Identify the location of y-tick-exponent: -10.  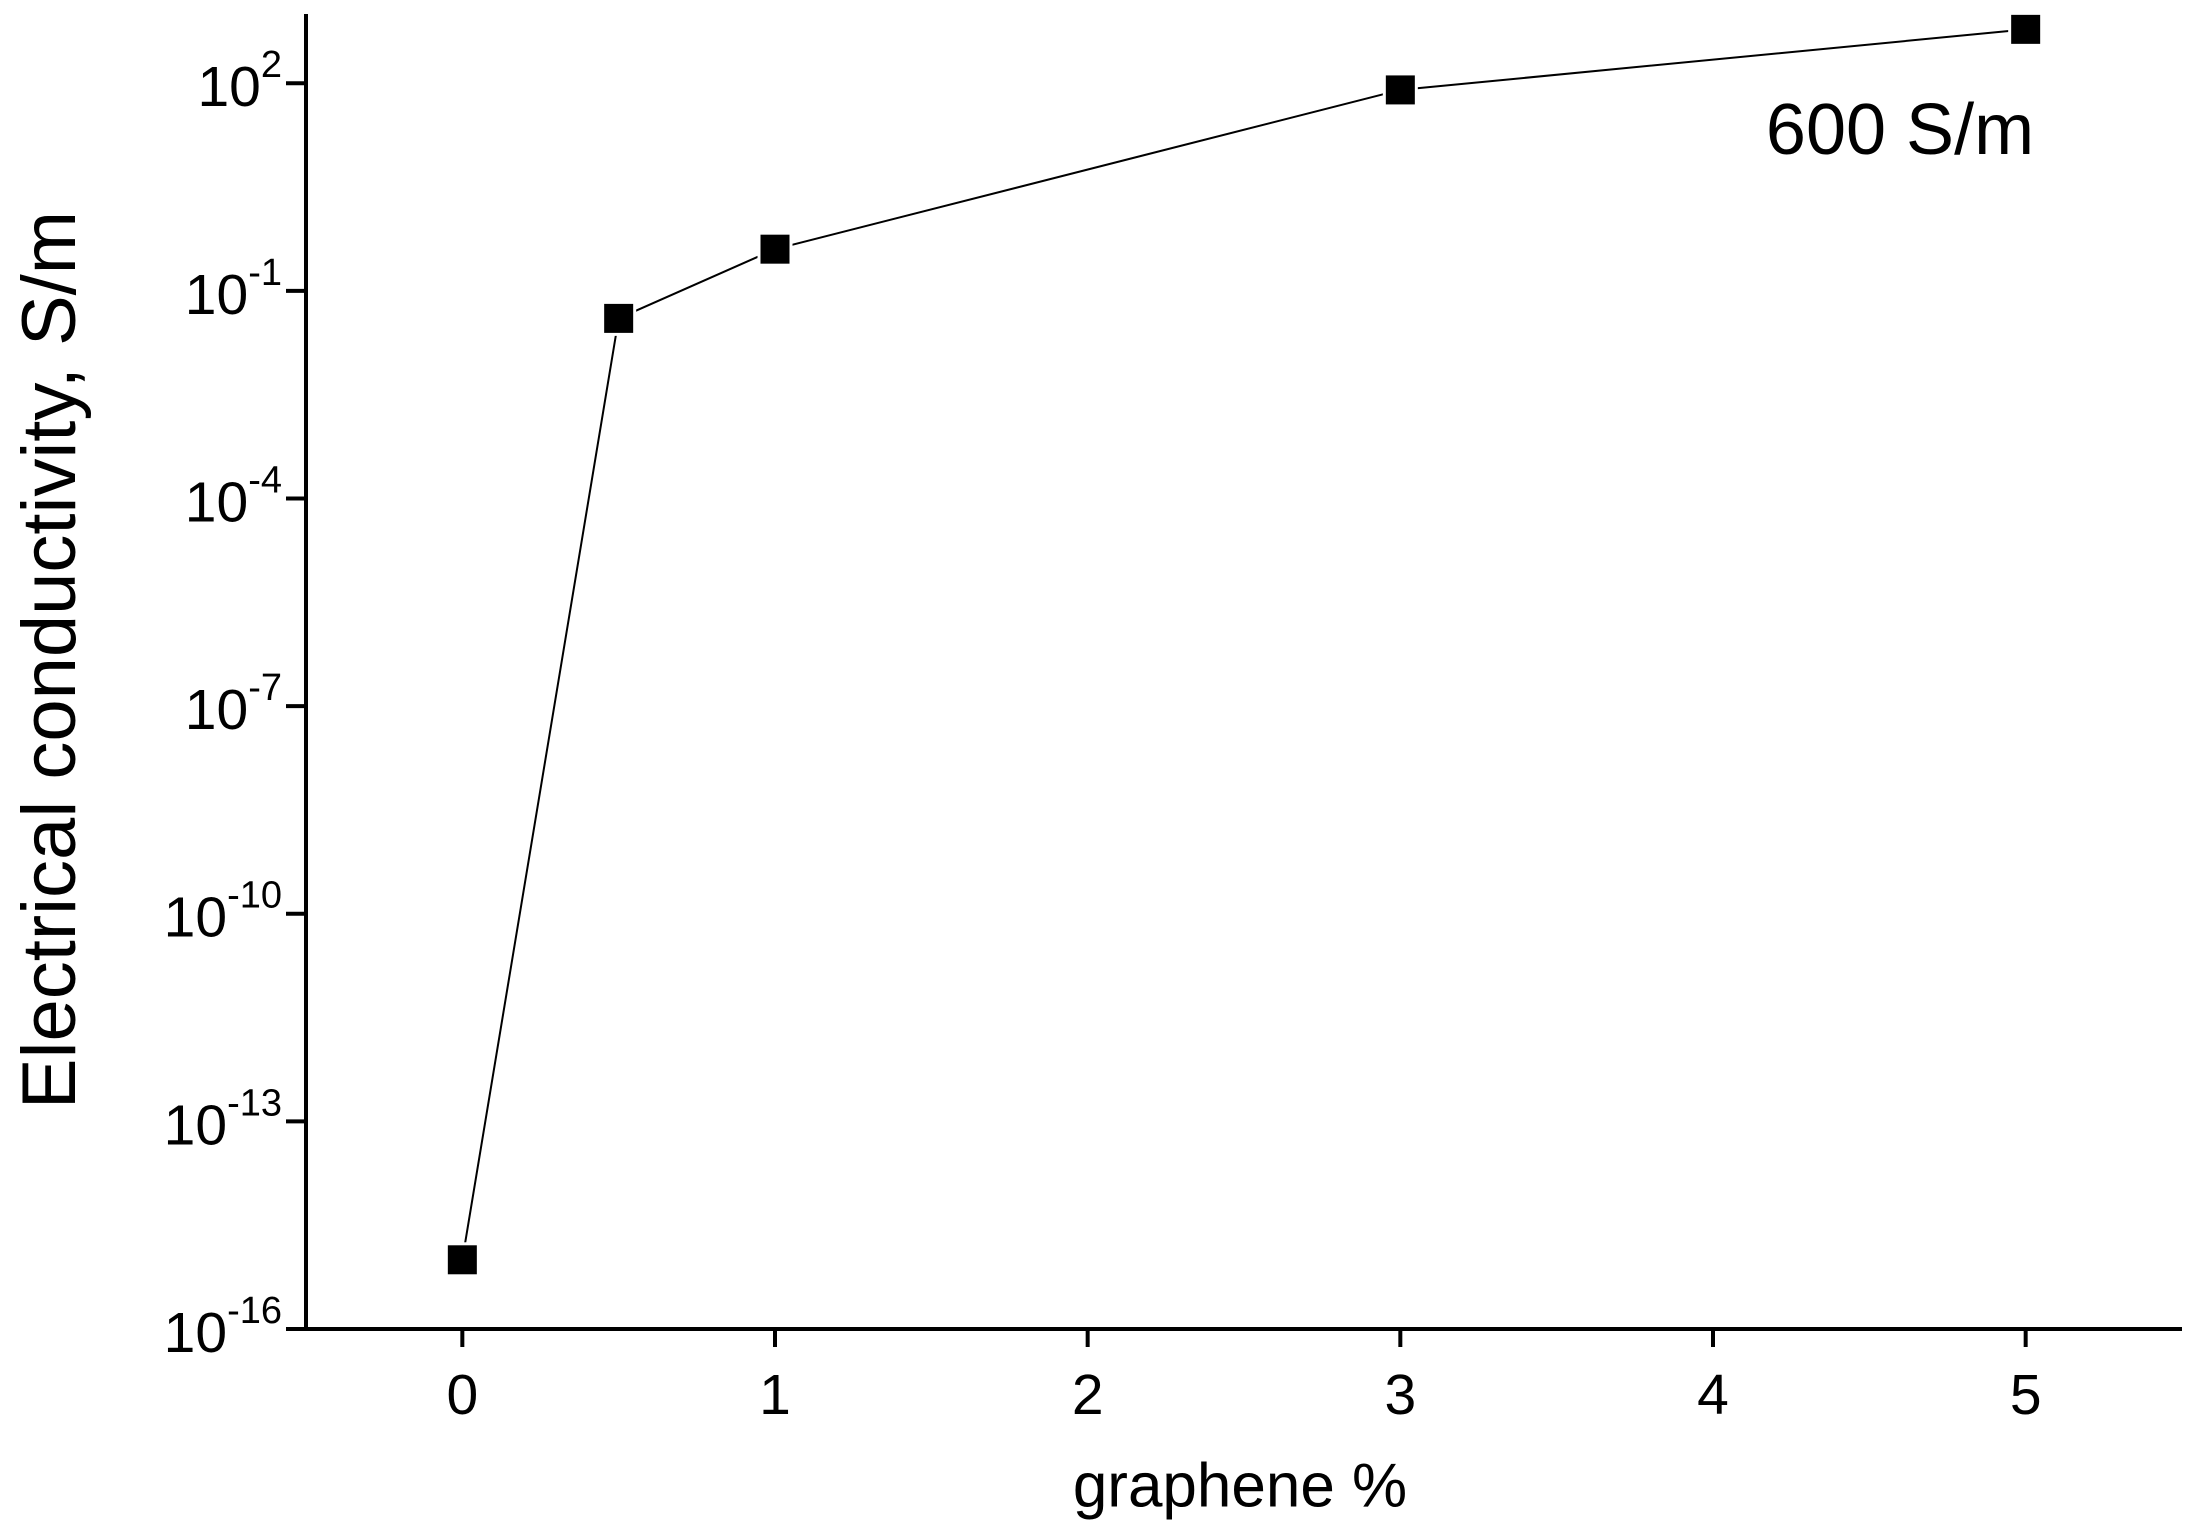
(254, 896).